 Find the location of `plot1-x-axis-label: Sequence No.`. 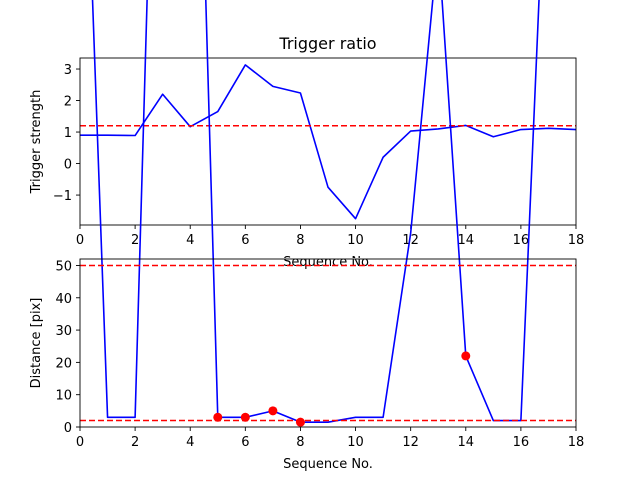

plot1-x-axis-label: Sequence No. is located at coordinates (328, 262).